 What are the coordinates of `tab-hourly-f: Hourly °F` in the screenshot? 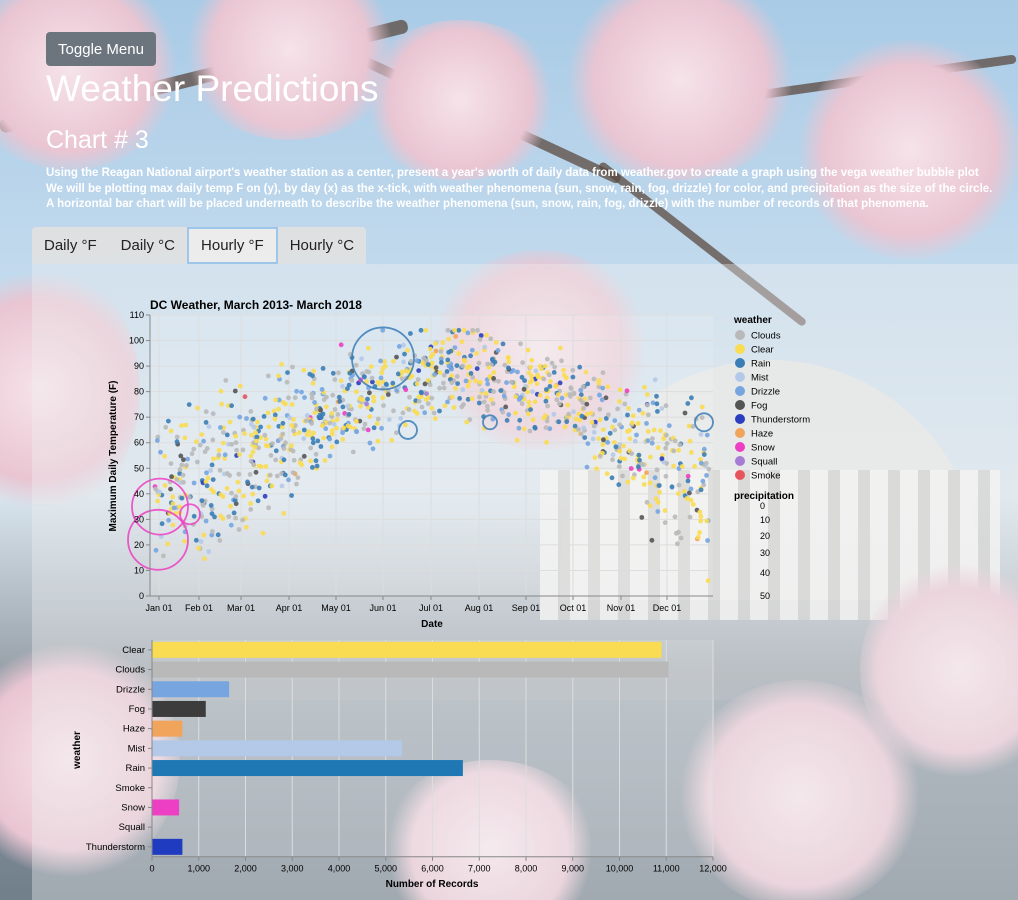 It's located at (232, 245).